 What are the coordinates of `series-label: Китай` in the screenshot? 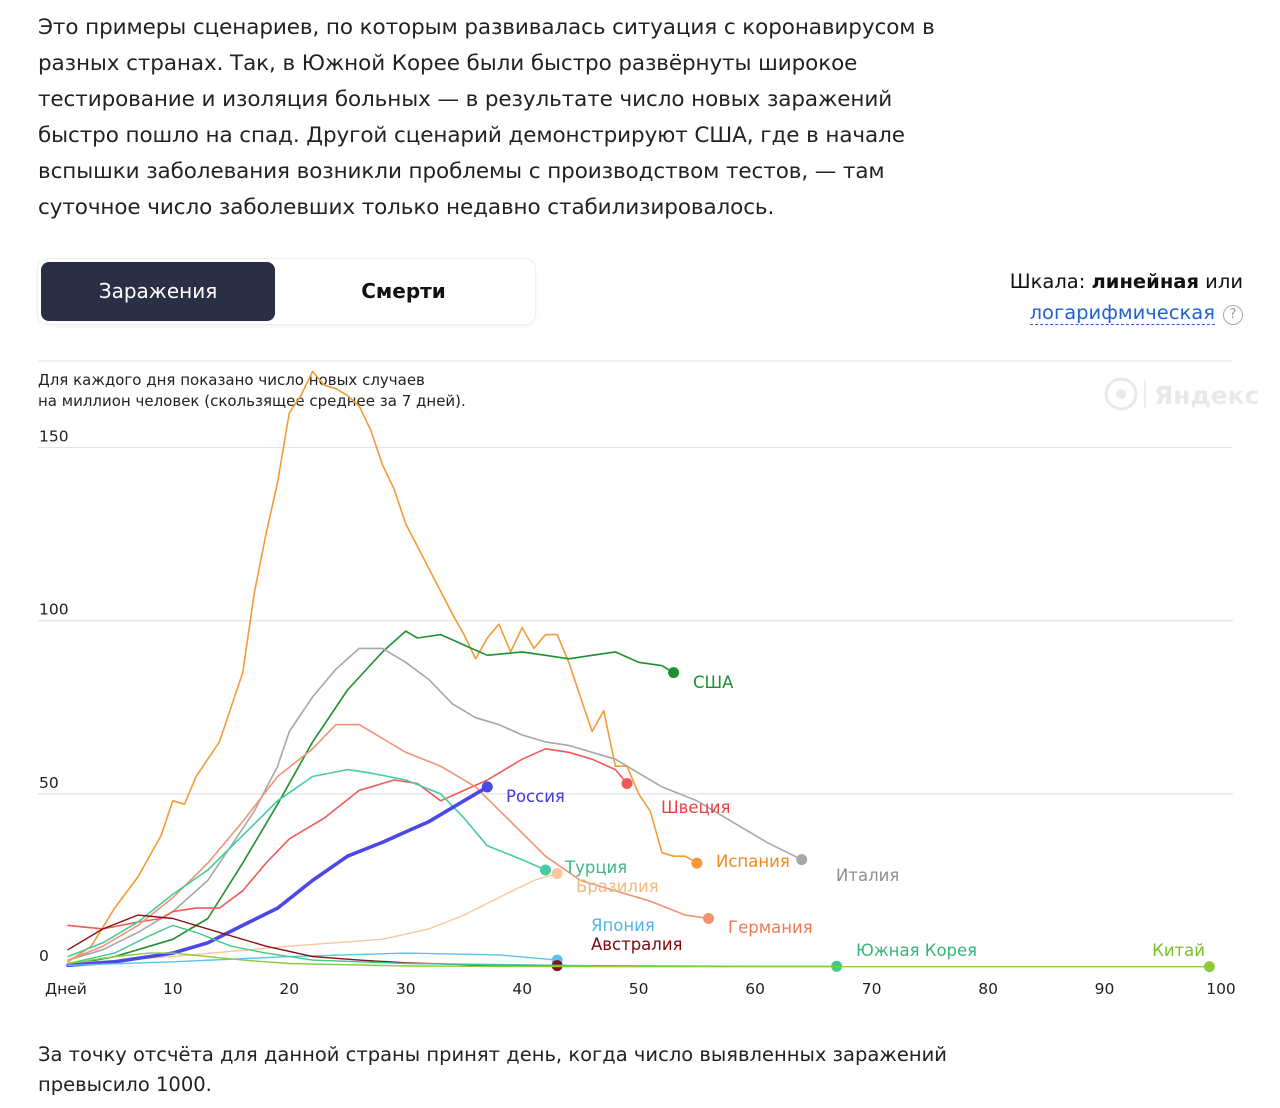 It's located at (1178, 950).